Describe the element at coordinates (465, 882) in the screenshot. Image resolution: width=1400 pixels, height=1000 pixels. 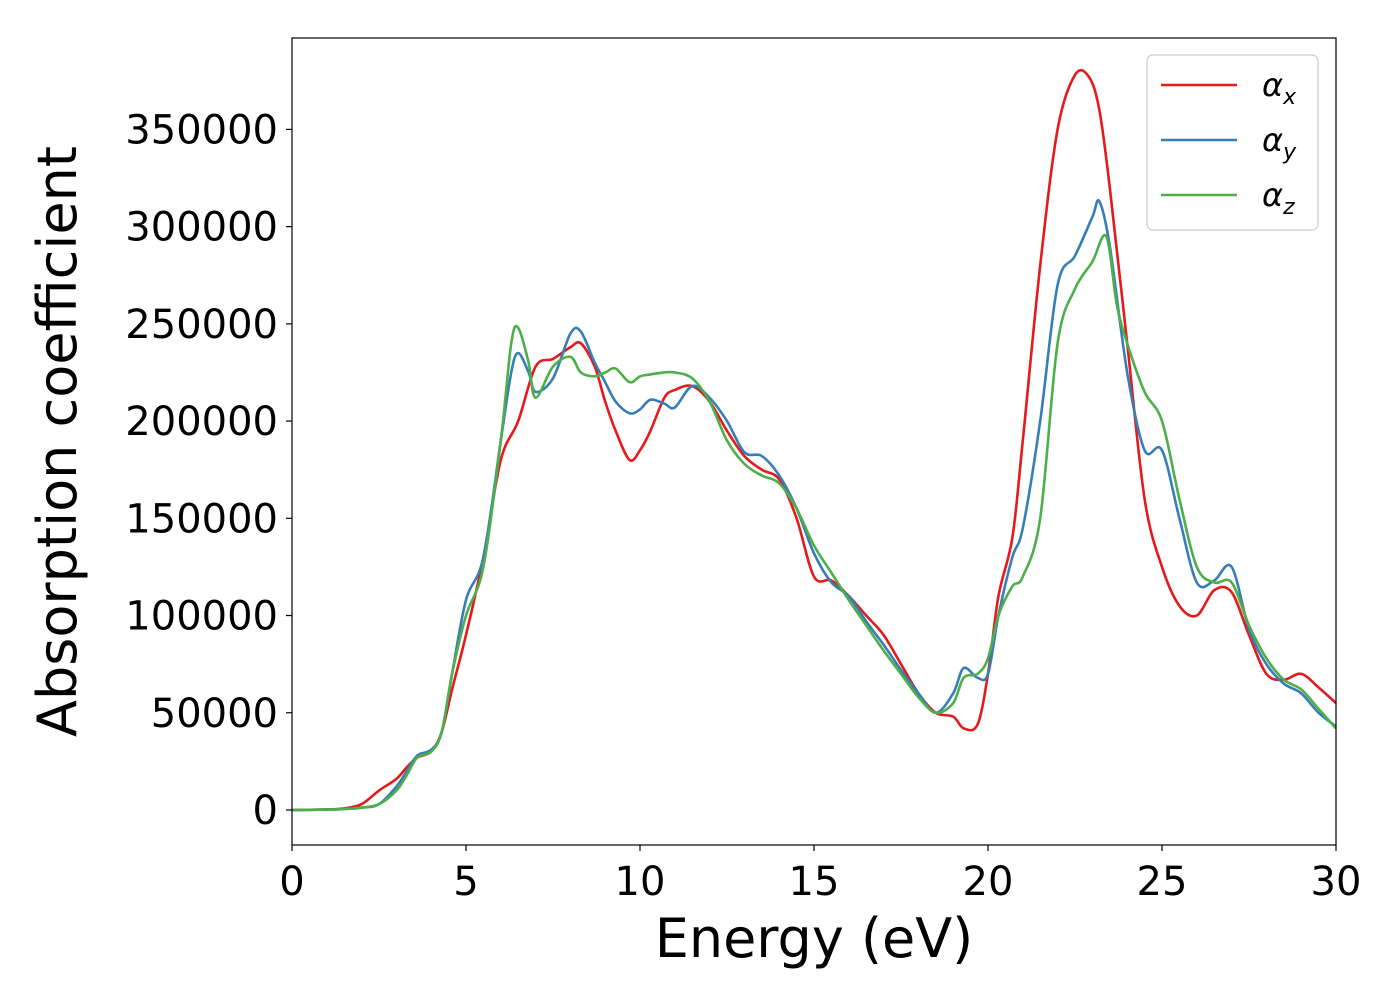
I see `x-tick-label: 5` at that location.